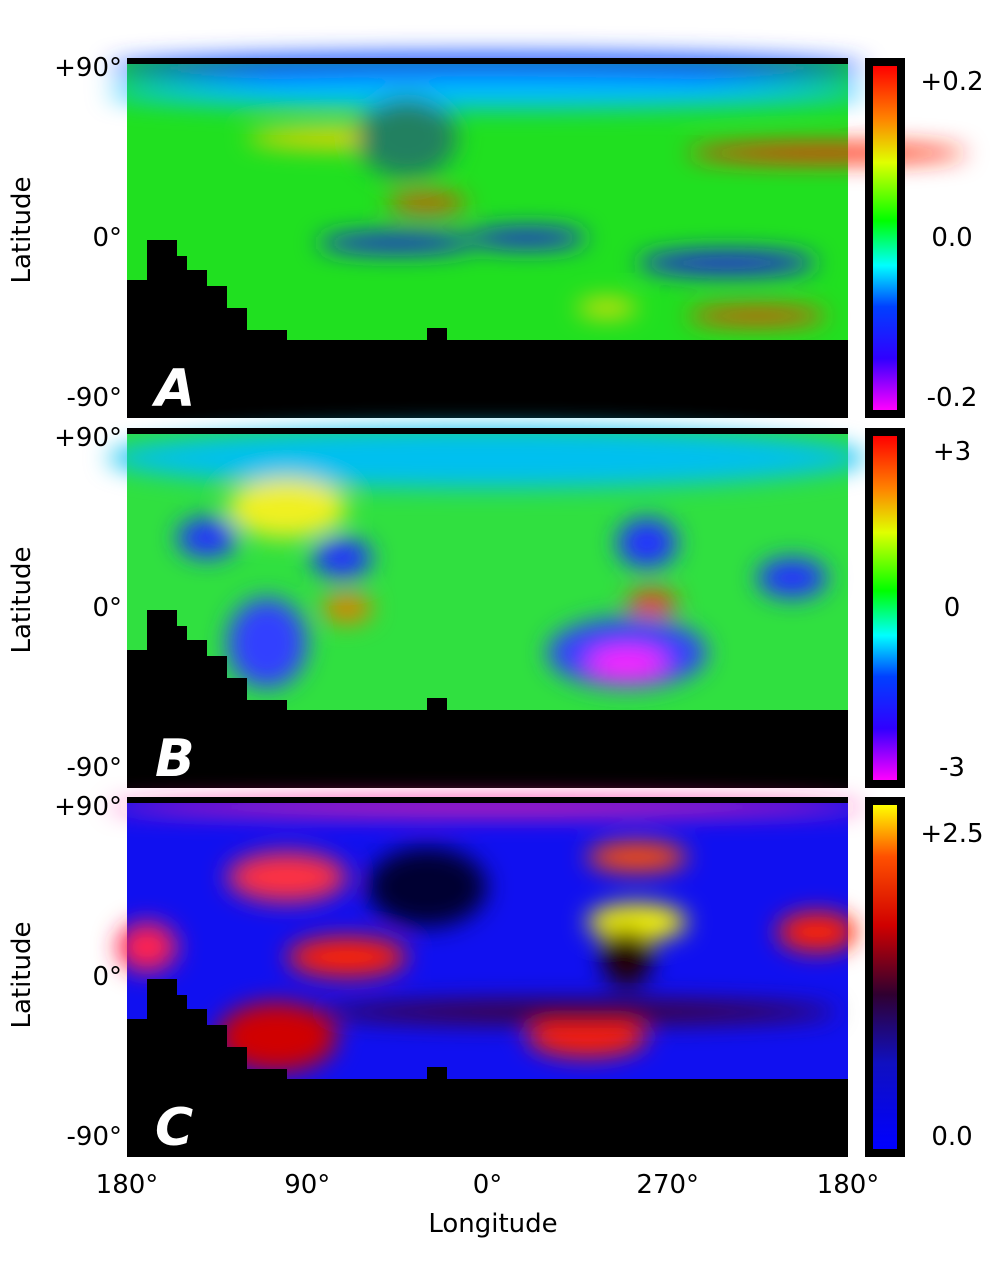  Describe the element at coordinates (952, 398) in the screenshot. I see `colorbar-tick-label: -0.2` at that location.